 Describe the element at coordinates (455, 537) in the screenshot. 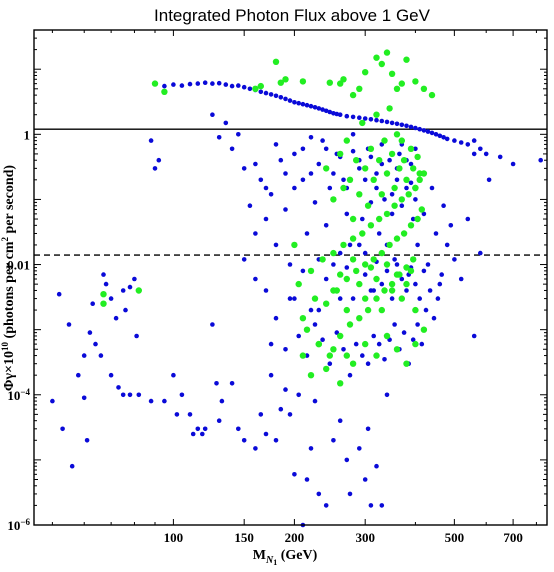

I see `x-tick-label: 500` at that location.